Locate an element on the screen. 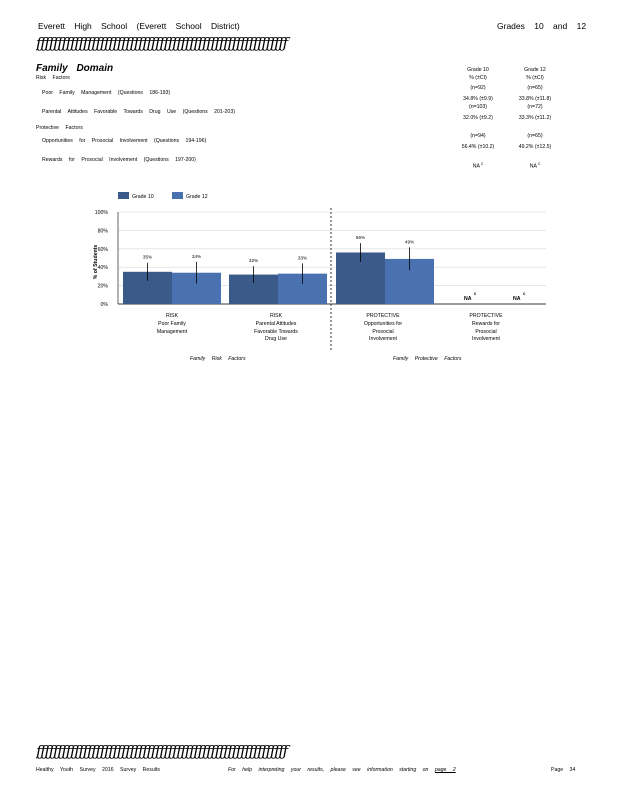 The image size is (618, 800). row1-g10-value: 34.8% (±9.9) is located at coordinates (478, 99).